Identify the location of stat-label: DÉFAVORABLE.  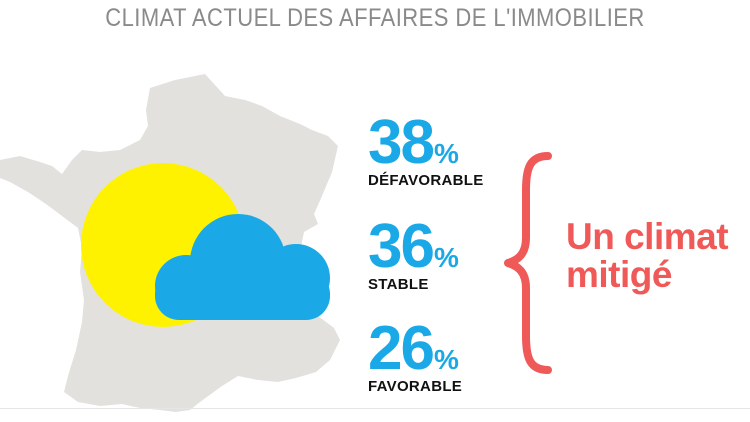
(426, 180).